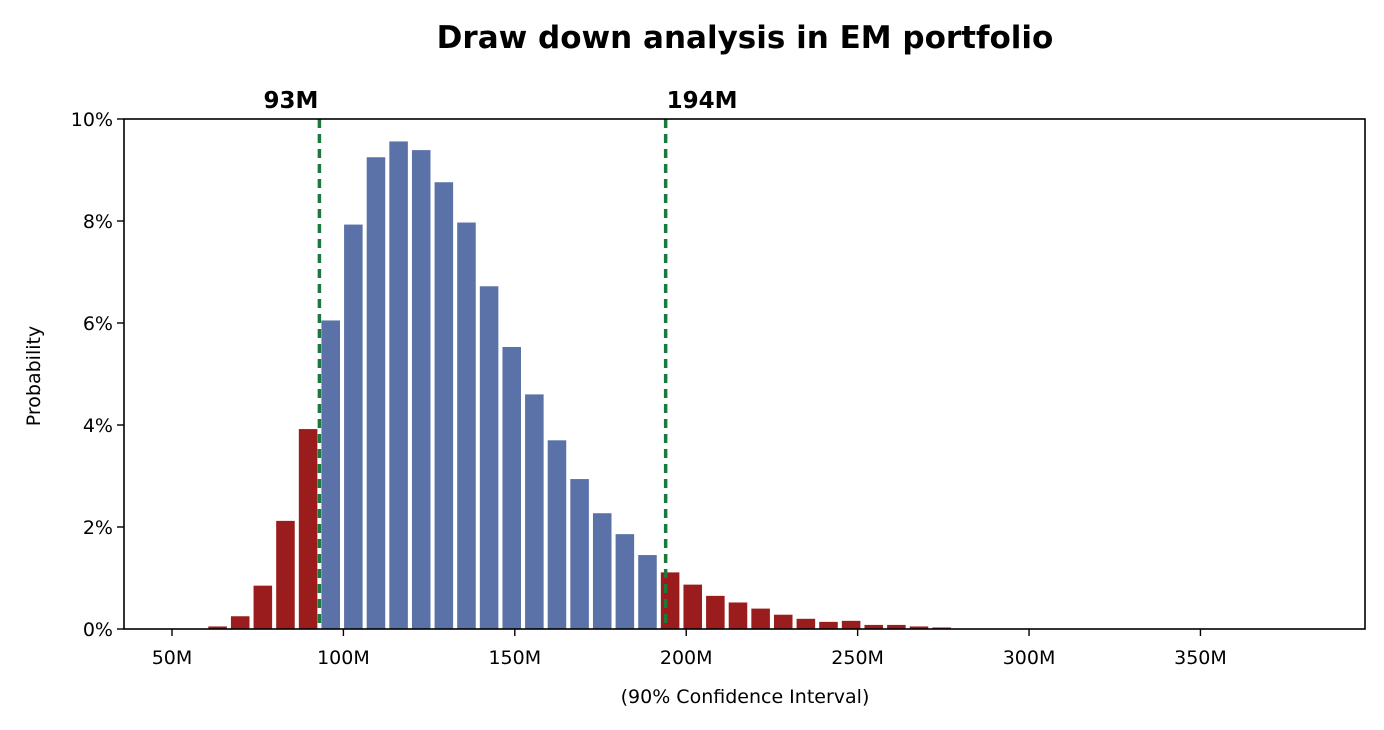 This screenshot has width=1384, height=730. What do you see at coordinates (92, 120) in the screenshot?
I see `y-tick-label-5: 10%` at bounding box center [92, 120].